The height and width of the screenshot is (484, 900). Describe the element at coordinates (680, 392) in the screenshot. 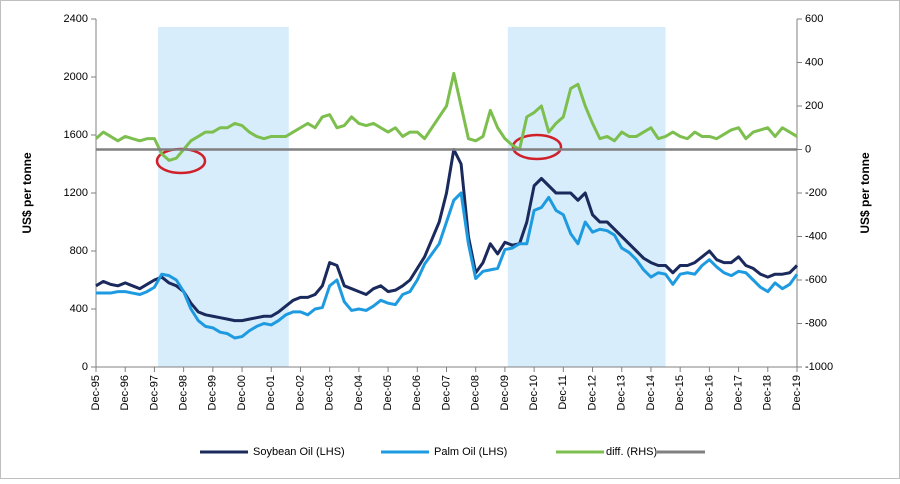

I see `x-tick-label: Dec-15` at that location.